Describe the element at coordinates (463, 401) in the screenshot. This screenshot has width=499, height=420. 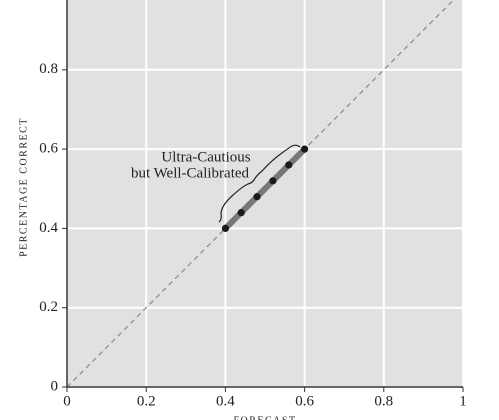
I see `x-tick-label: 1` at that location.